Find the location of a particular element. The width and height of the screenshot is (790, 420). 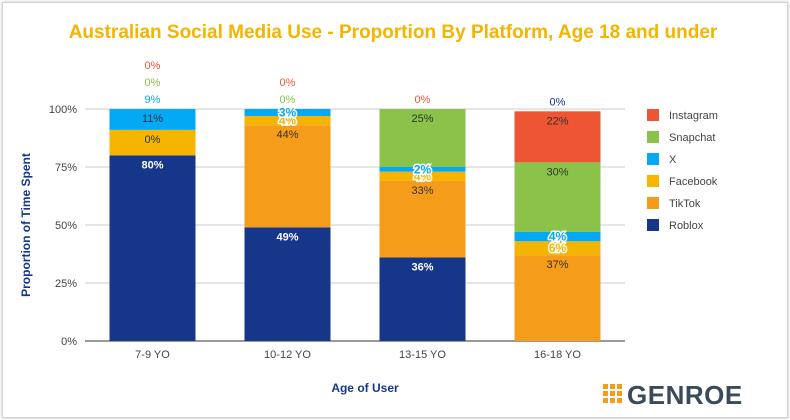

y-axis-ticks: 0% 25% 50% 75% 100% is located at coordinates (63, 226).